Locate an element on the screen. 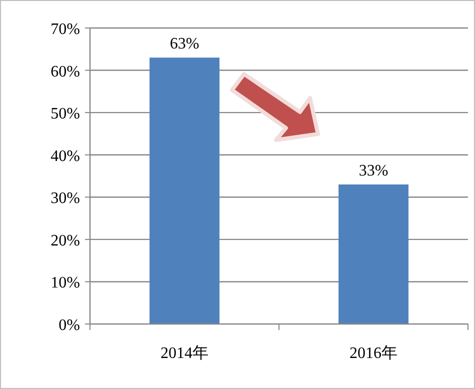  y-tick-label: 30% is located at coordinates (65, 199).